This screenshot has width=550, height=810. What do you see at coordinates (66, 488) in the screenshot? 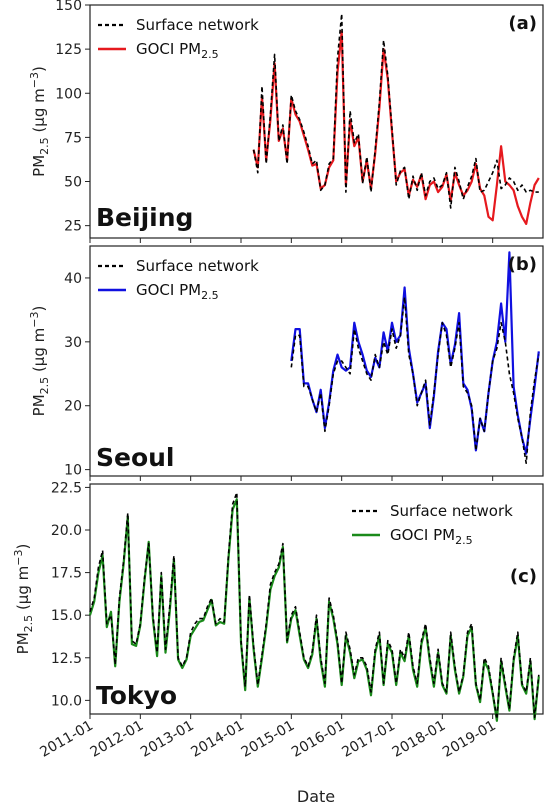
I see `y-tick-label: 22.5` at bounding box center [66, 488].